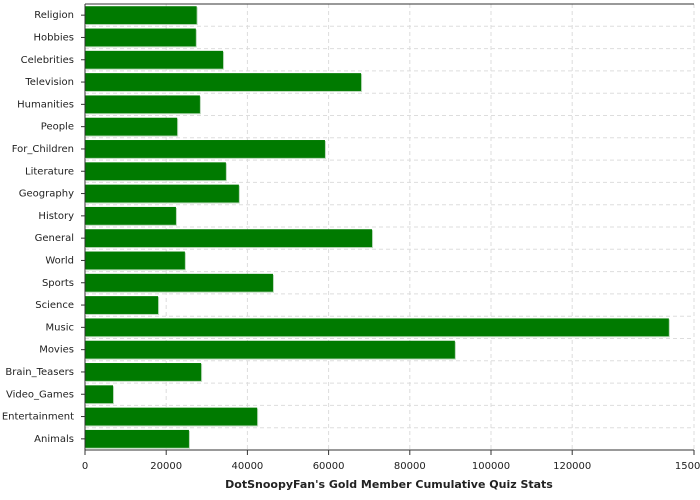 The height and width of the screenshot is (500, 700). Describe the element at coordinates (43, 149) in the screenshot. I see `y-tick-label: For_Children` at that location.